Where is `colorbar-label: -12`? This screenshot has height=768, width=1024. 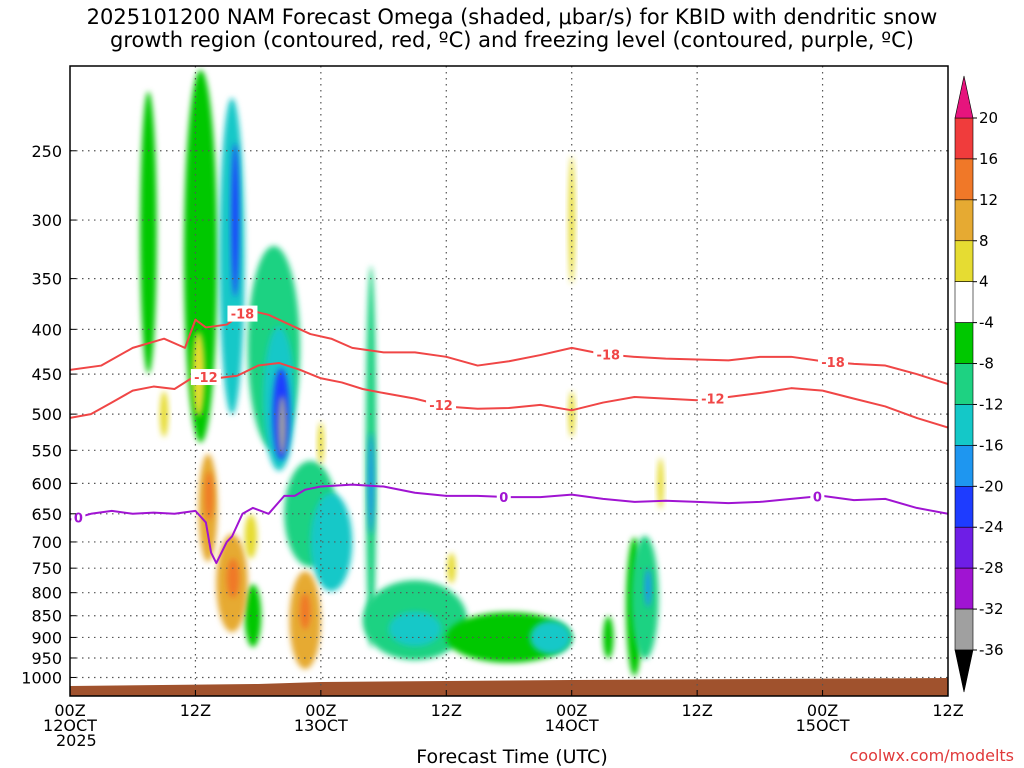 colorbar-label: -12 is located at coordinates (991, 404).